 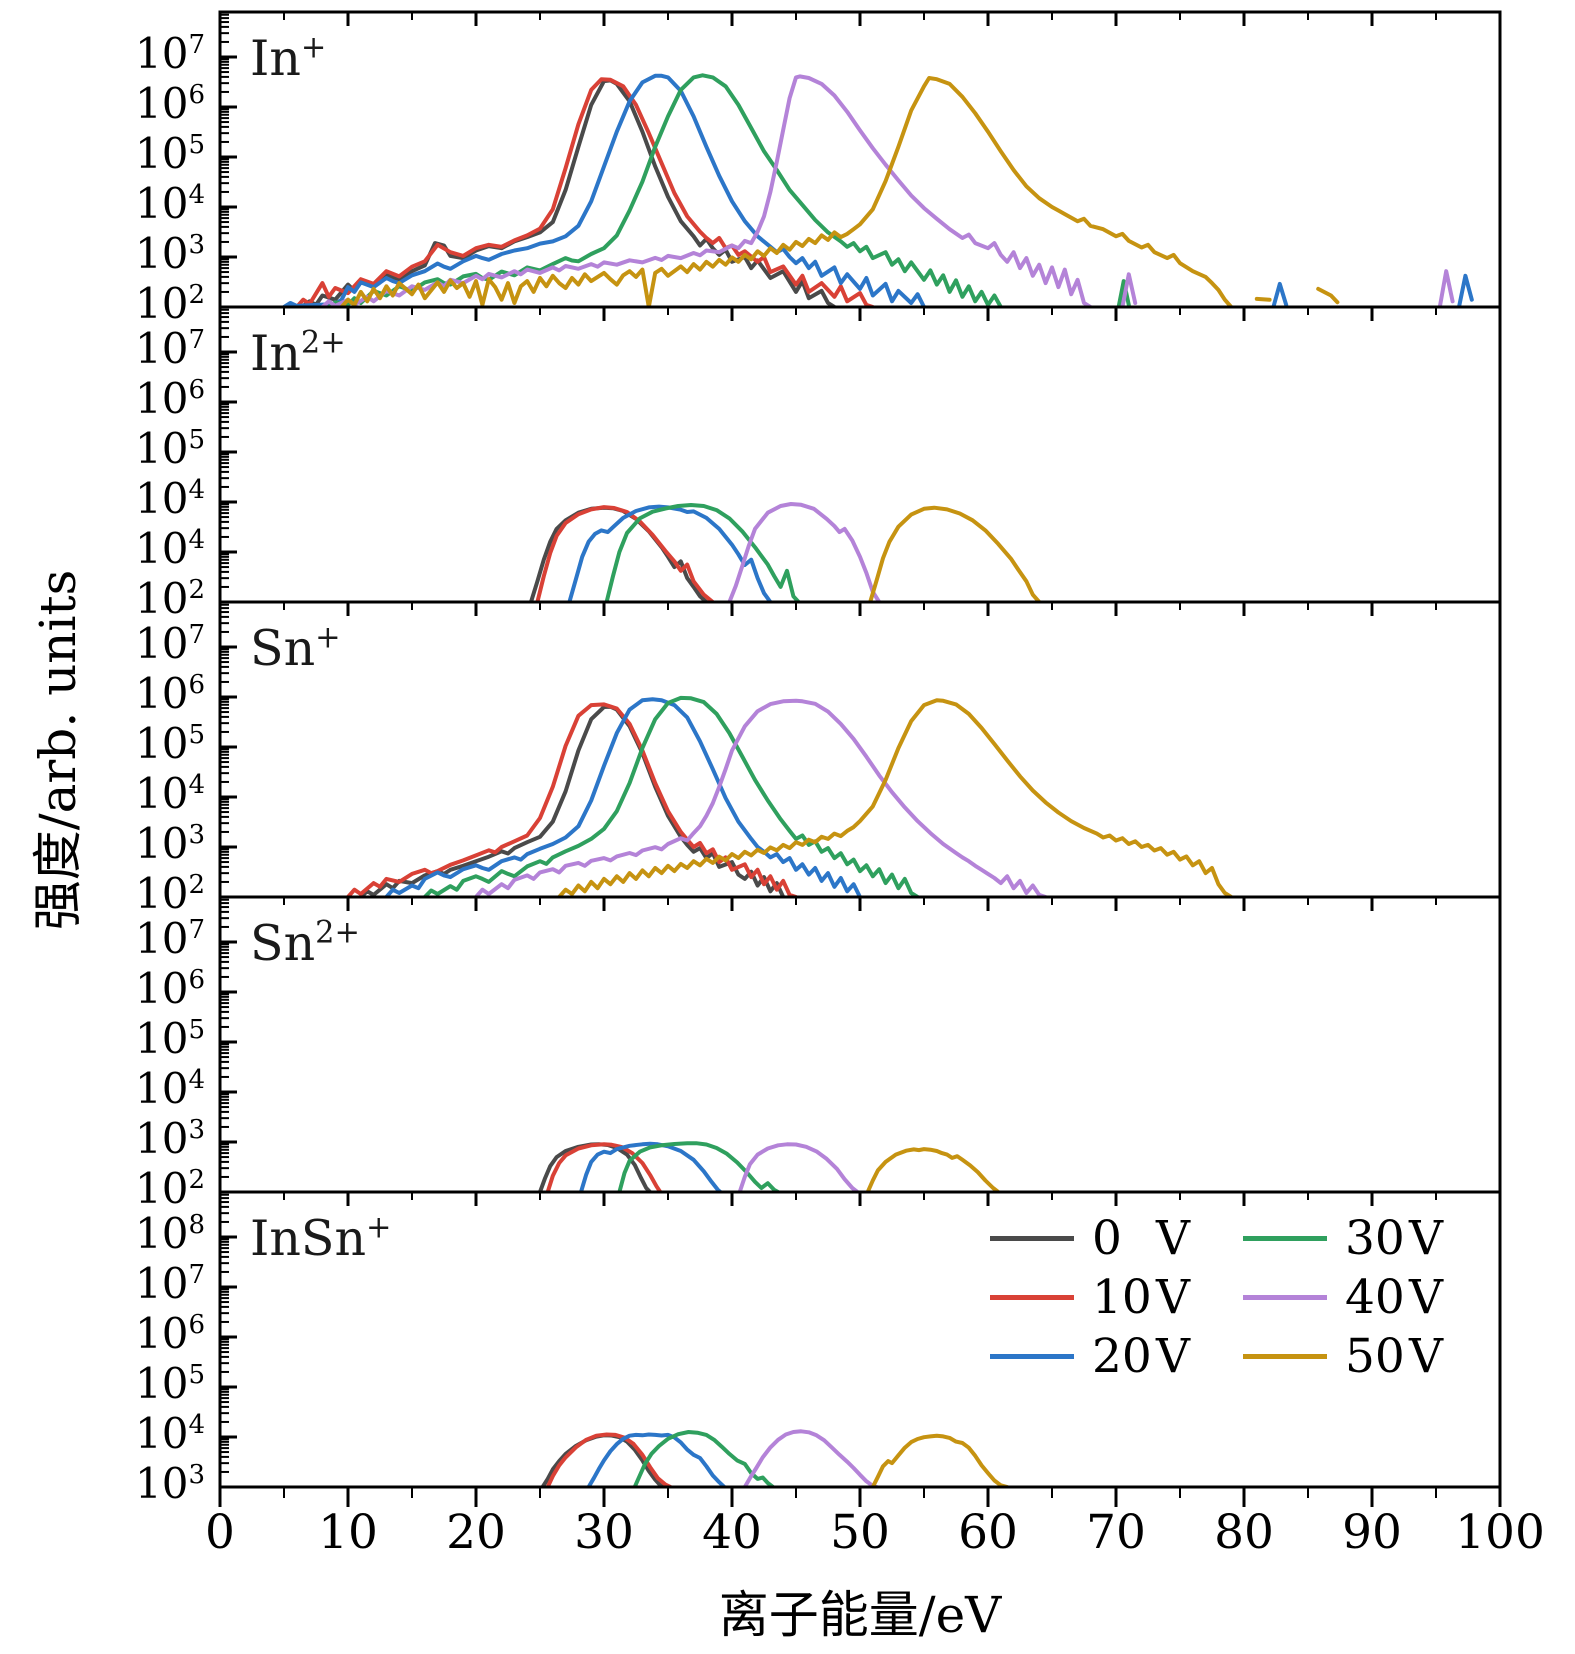 I want to click on x-tick-label: 70, so click(x=1116, y=1532).